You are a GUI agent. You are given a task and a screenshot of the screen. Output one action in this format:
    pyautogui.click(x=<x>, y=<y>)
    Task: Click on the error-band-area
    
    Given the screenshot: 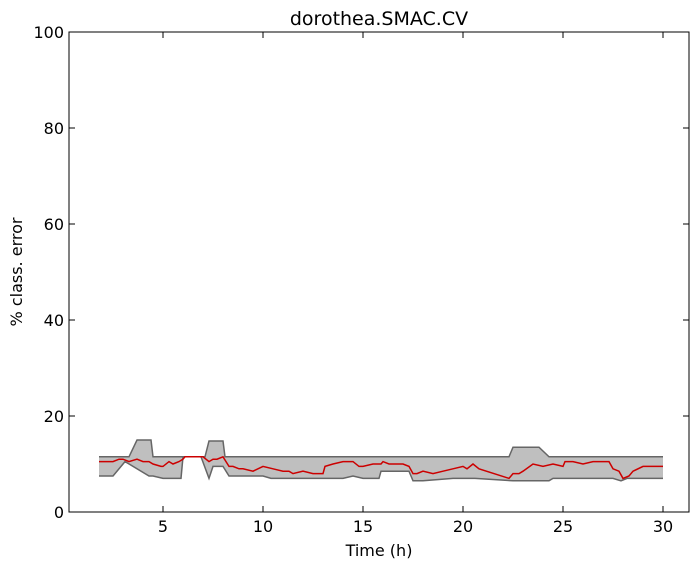 What is the action you would take?
    pyautogui.click(x=381, y=460)
    